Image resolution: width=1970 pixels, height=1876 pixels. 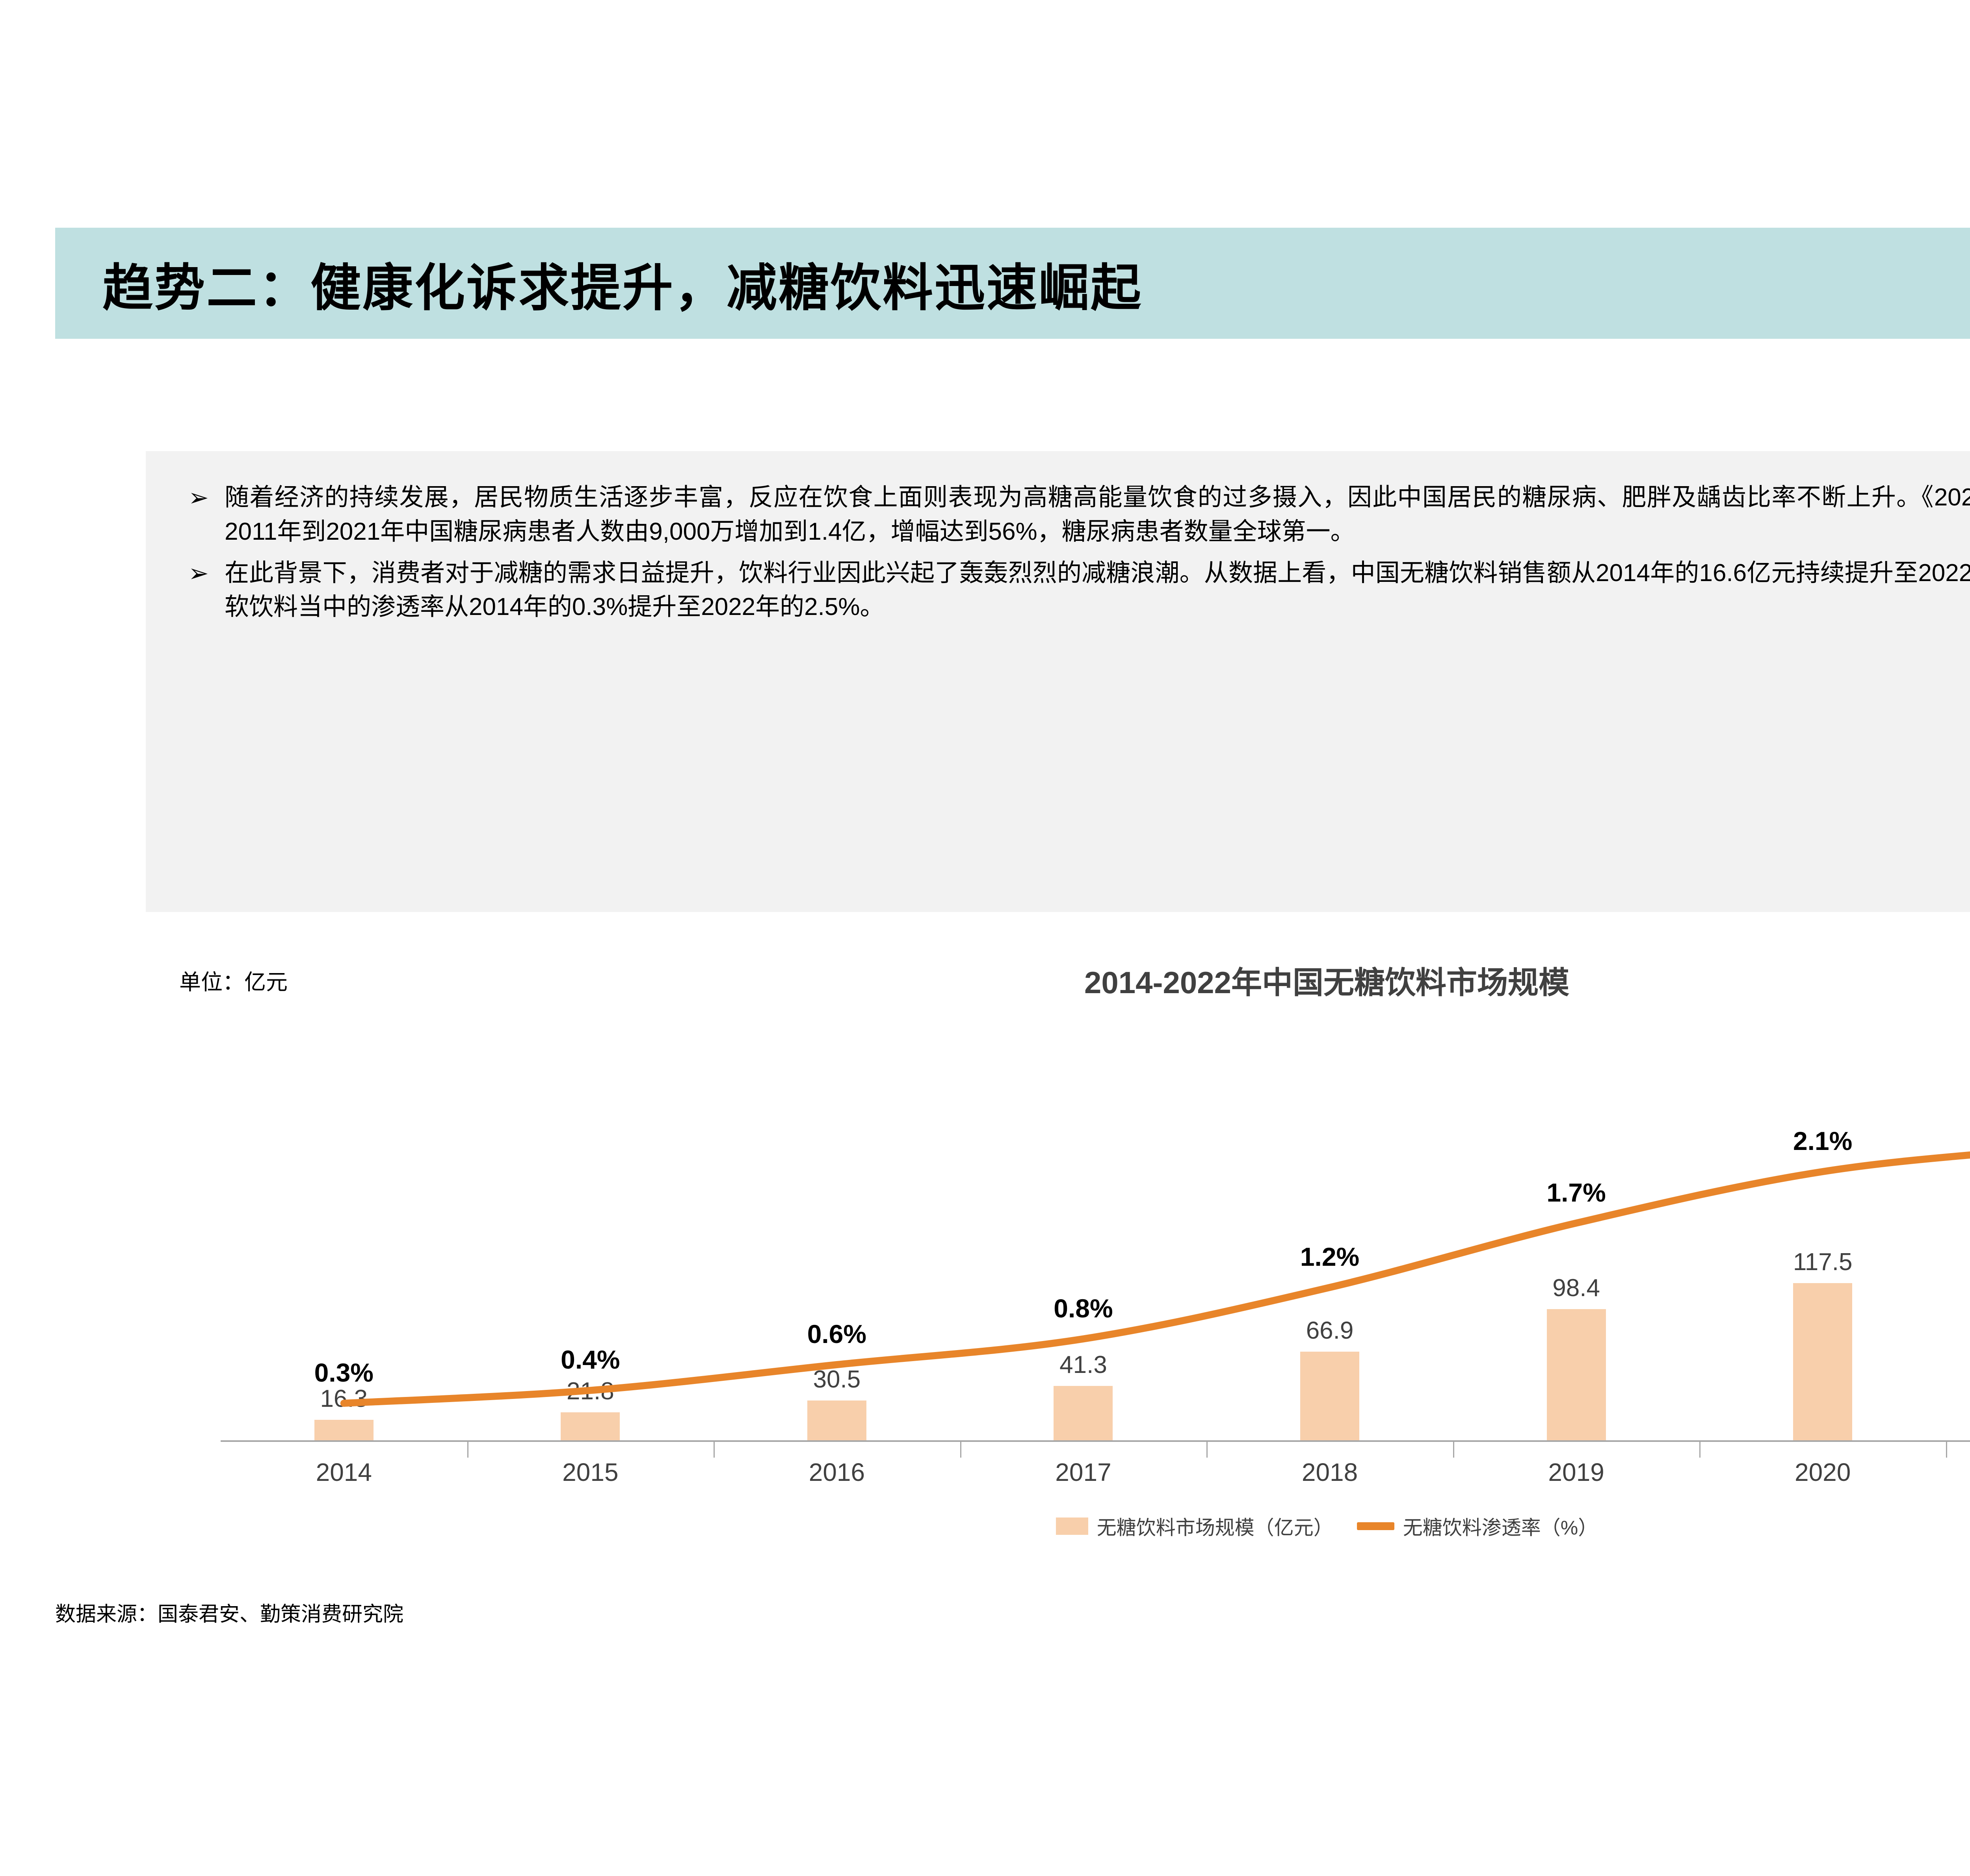 I want to click on legend-bar-label: 无糖饮料市场规模（亿元）, so click(x=1215, y=1528).